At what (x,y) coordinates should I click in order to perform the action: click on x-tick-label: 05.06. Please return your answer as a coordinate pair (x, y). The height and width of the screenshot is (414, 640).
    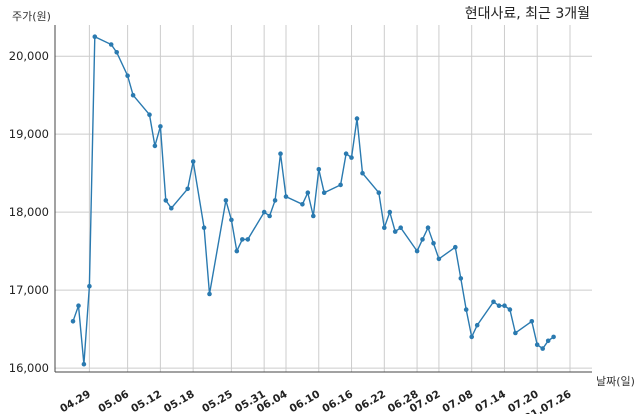
    Looking at the image, I should click on (113, 401).